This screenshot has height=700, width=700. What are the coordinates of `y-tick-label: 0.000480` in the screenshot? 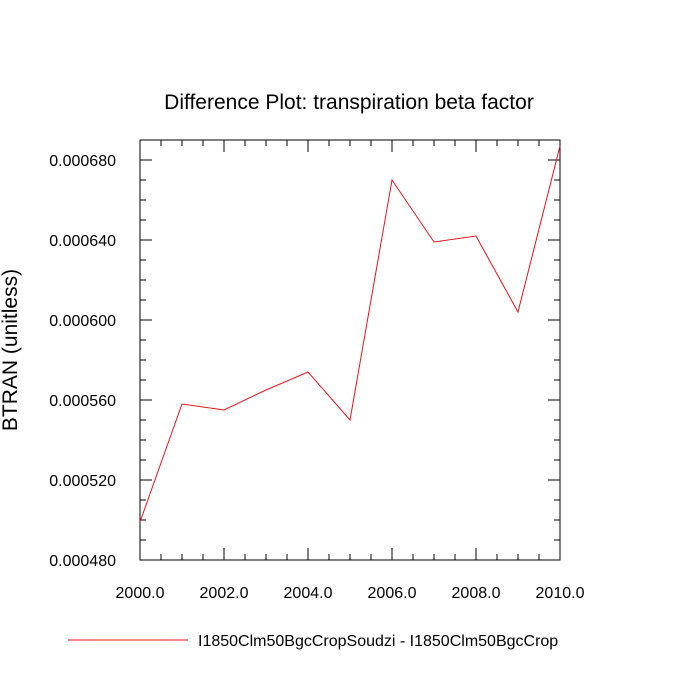 It's located at (82, 561).